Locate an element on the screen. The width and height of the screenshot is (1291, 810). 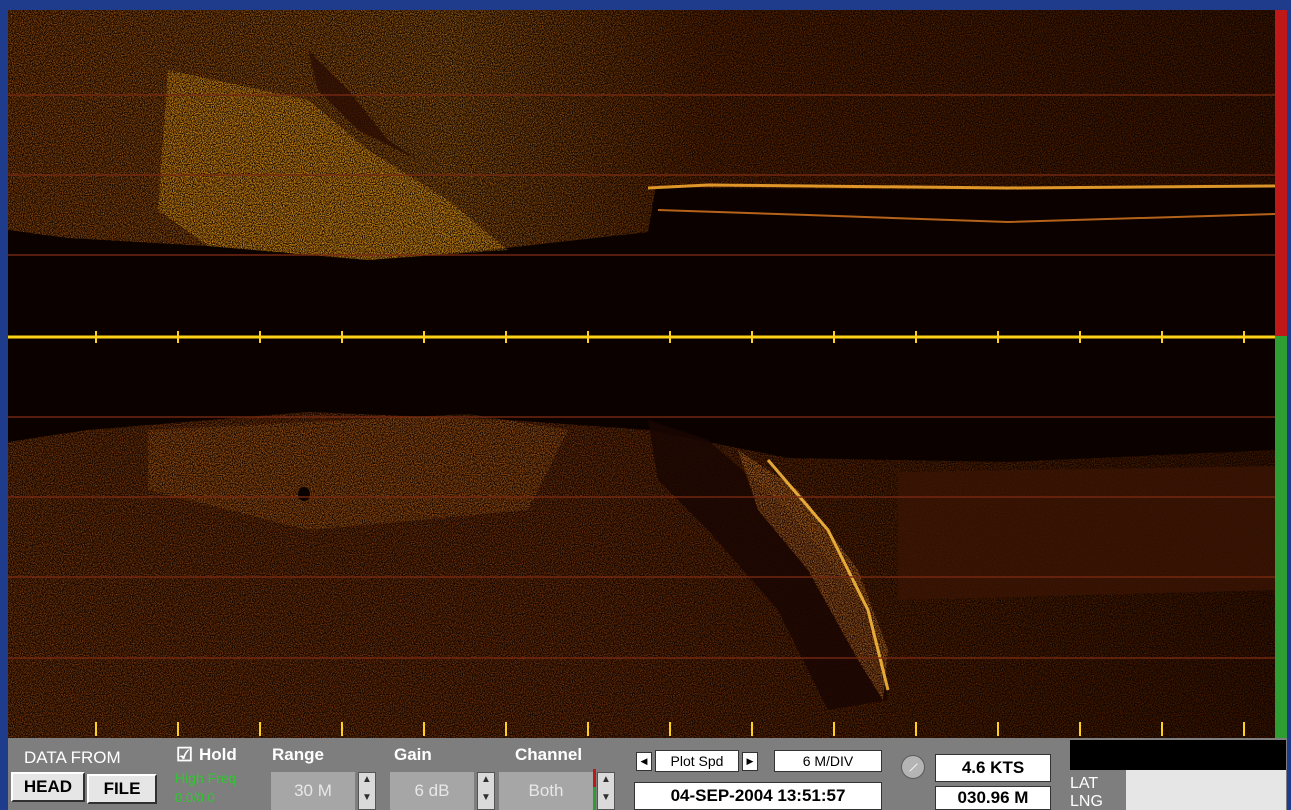
starboard-bright-patch is located at coordinates (358, 472).